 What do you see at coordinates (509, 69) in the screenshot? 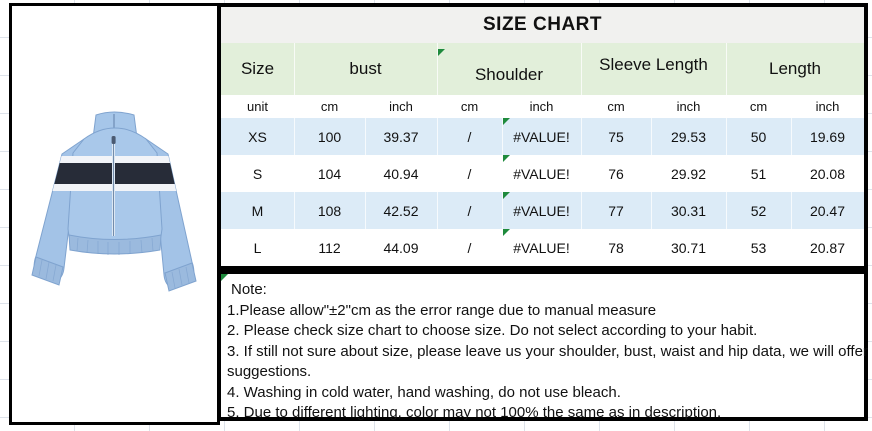
I see `header-shoulder: Shoulder` at bounding box center [509, 69].